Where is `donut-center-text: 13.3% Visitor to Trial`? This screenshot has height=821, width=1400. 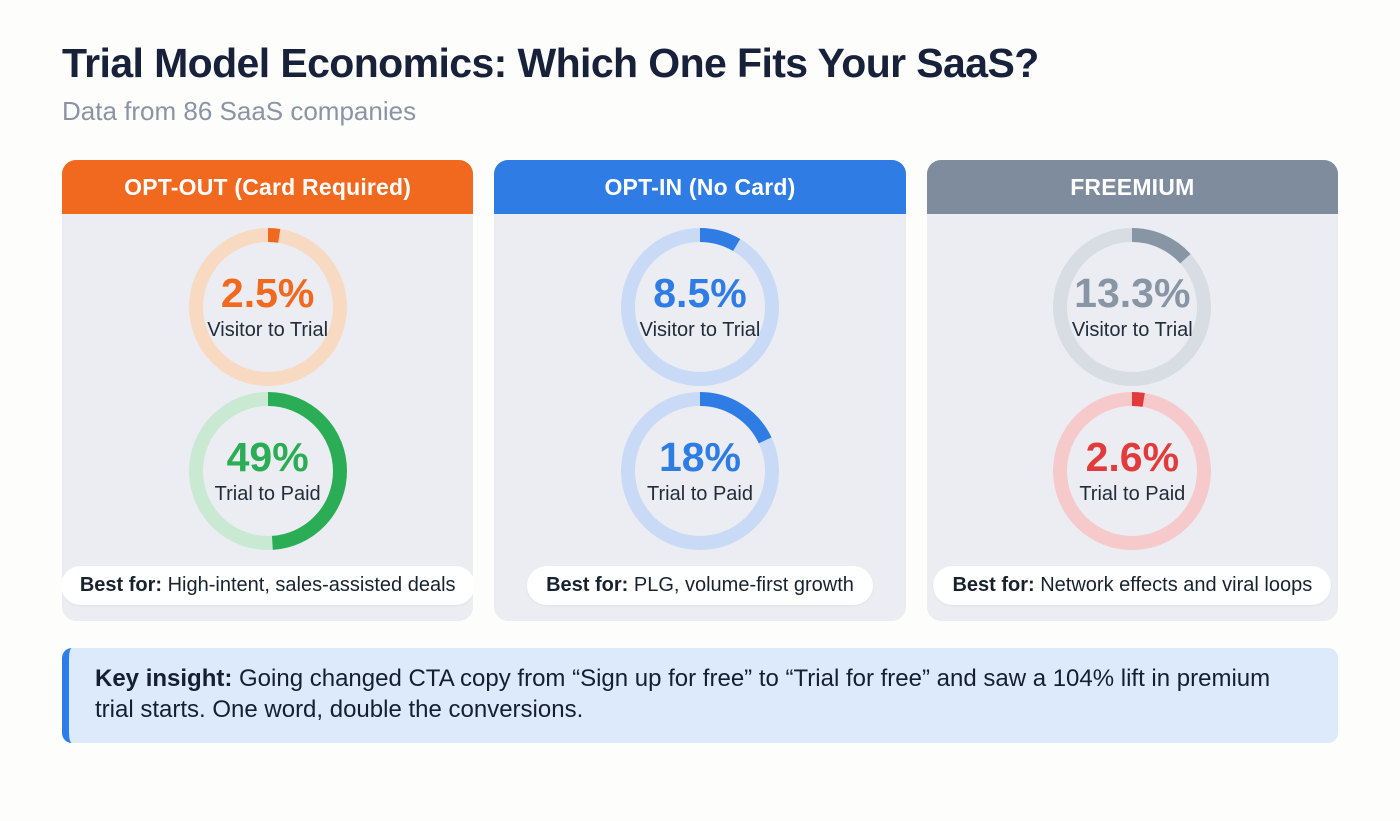
donut-center-text: 13.3% Visitor to Trial is located at coordinates (1132, 307).